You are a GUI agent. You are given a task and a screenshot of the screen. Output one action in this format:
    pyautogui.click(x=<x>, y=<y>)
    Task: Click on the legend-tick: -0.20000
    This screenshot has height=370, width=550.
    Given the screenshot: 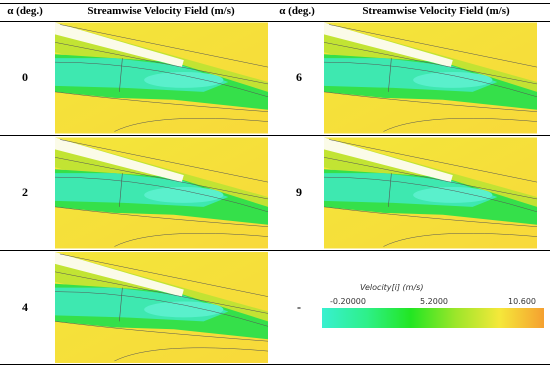 What is the action you would take?
    pyautogui.click(x=348, y=301)
    